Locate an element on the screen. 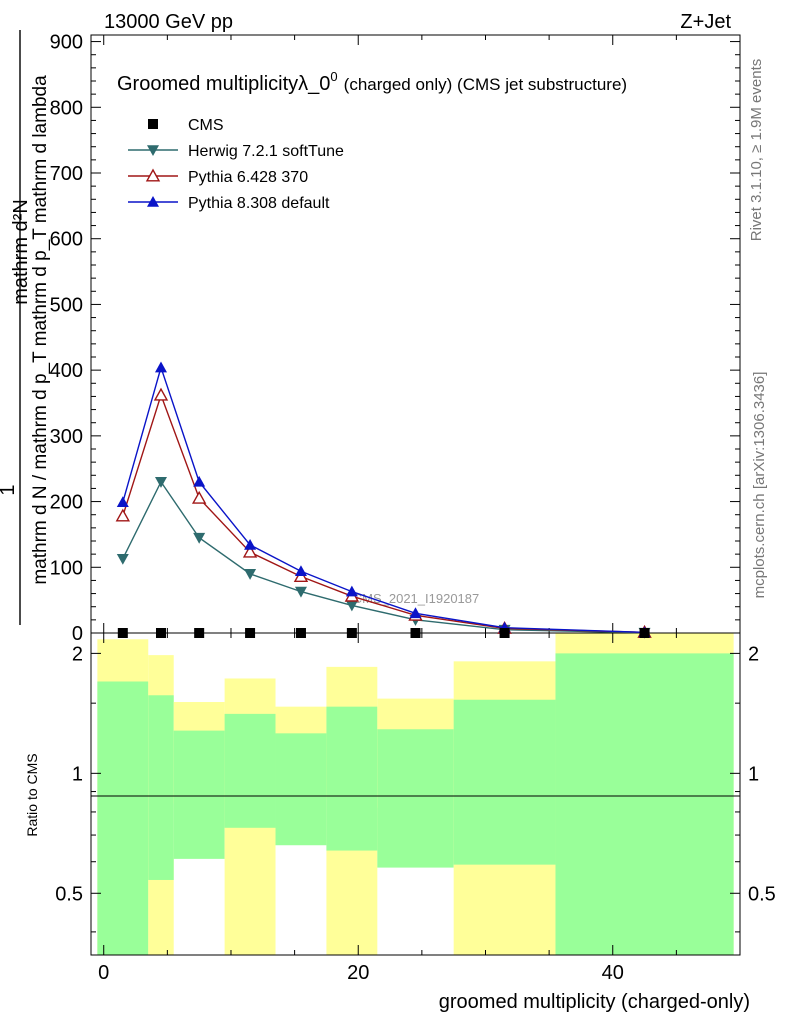 Image resolution: width=786 pixels, height=1024 pixels. y-label-one: 1 is located at coordinates (9, 489).